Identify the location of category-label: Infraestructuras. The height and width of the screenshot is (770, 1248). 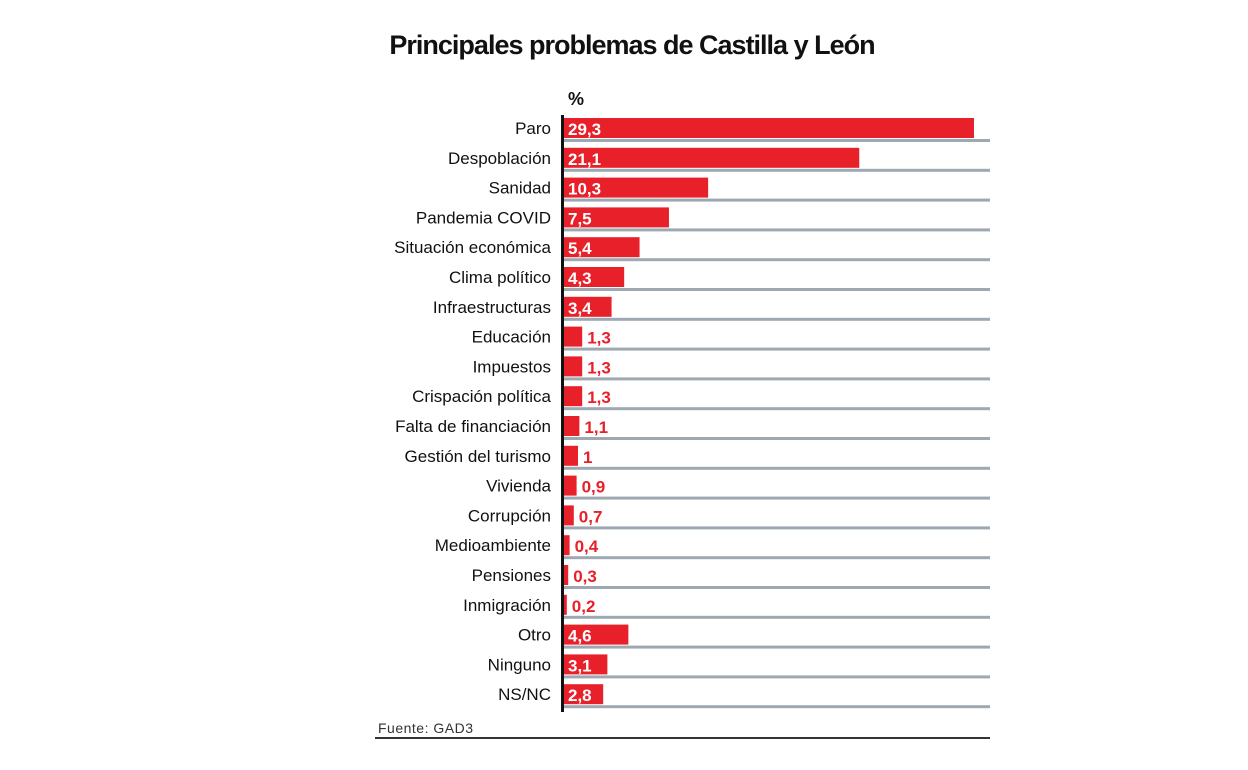
(492, 307).